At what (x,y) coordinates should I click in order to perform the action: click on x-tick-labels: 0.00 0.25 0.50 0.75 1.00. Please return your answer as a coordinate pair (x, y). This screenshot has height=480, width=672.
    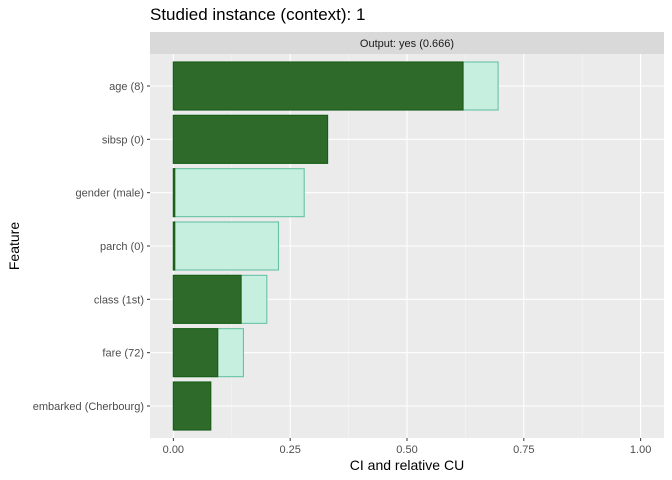
    Looking at the image, I should click on (407, 447).